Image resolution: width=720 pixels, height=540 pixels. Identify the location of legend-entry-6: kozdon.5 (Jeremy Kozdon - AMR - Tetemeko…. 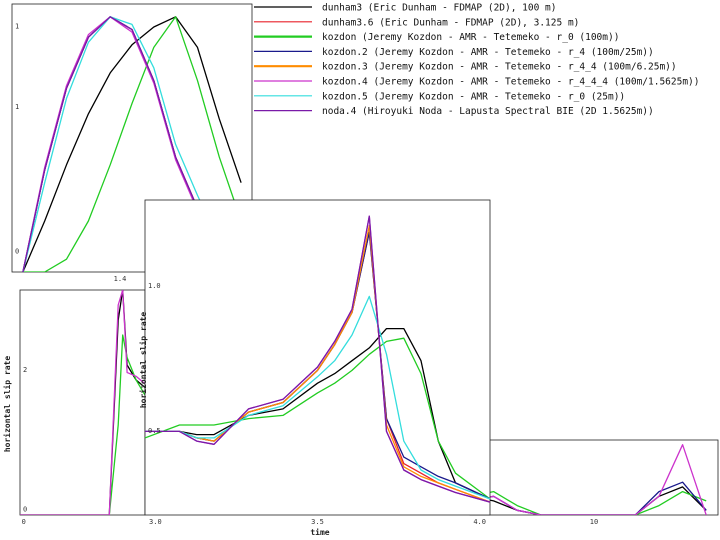
(473, 96).